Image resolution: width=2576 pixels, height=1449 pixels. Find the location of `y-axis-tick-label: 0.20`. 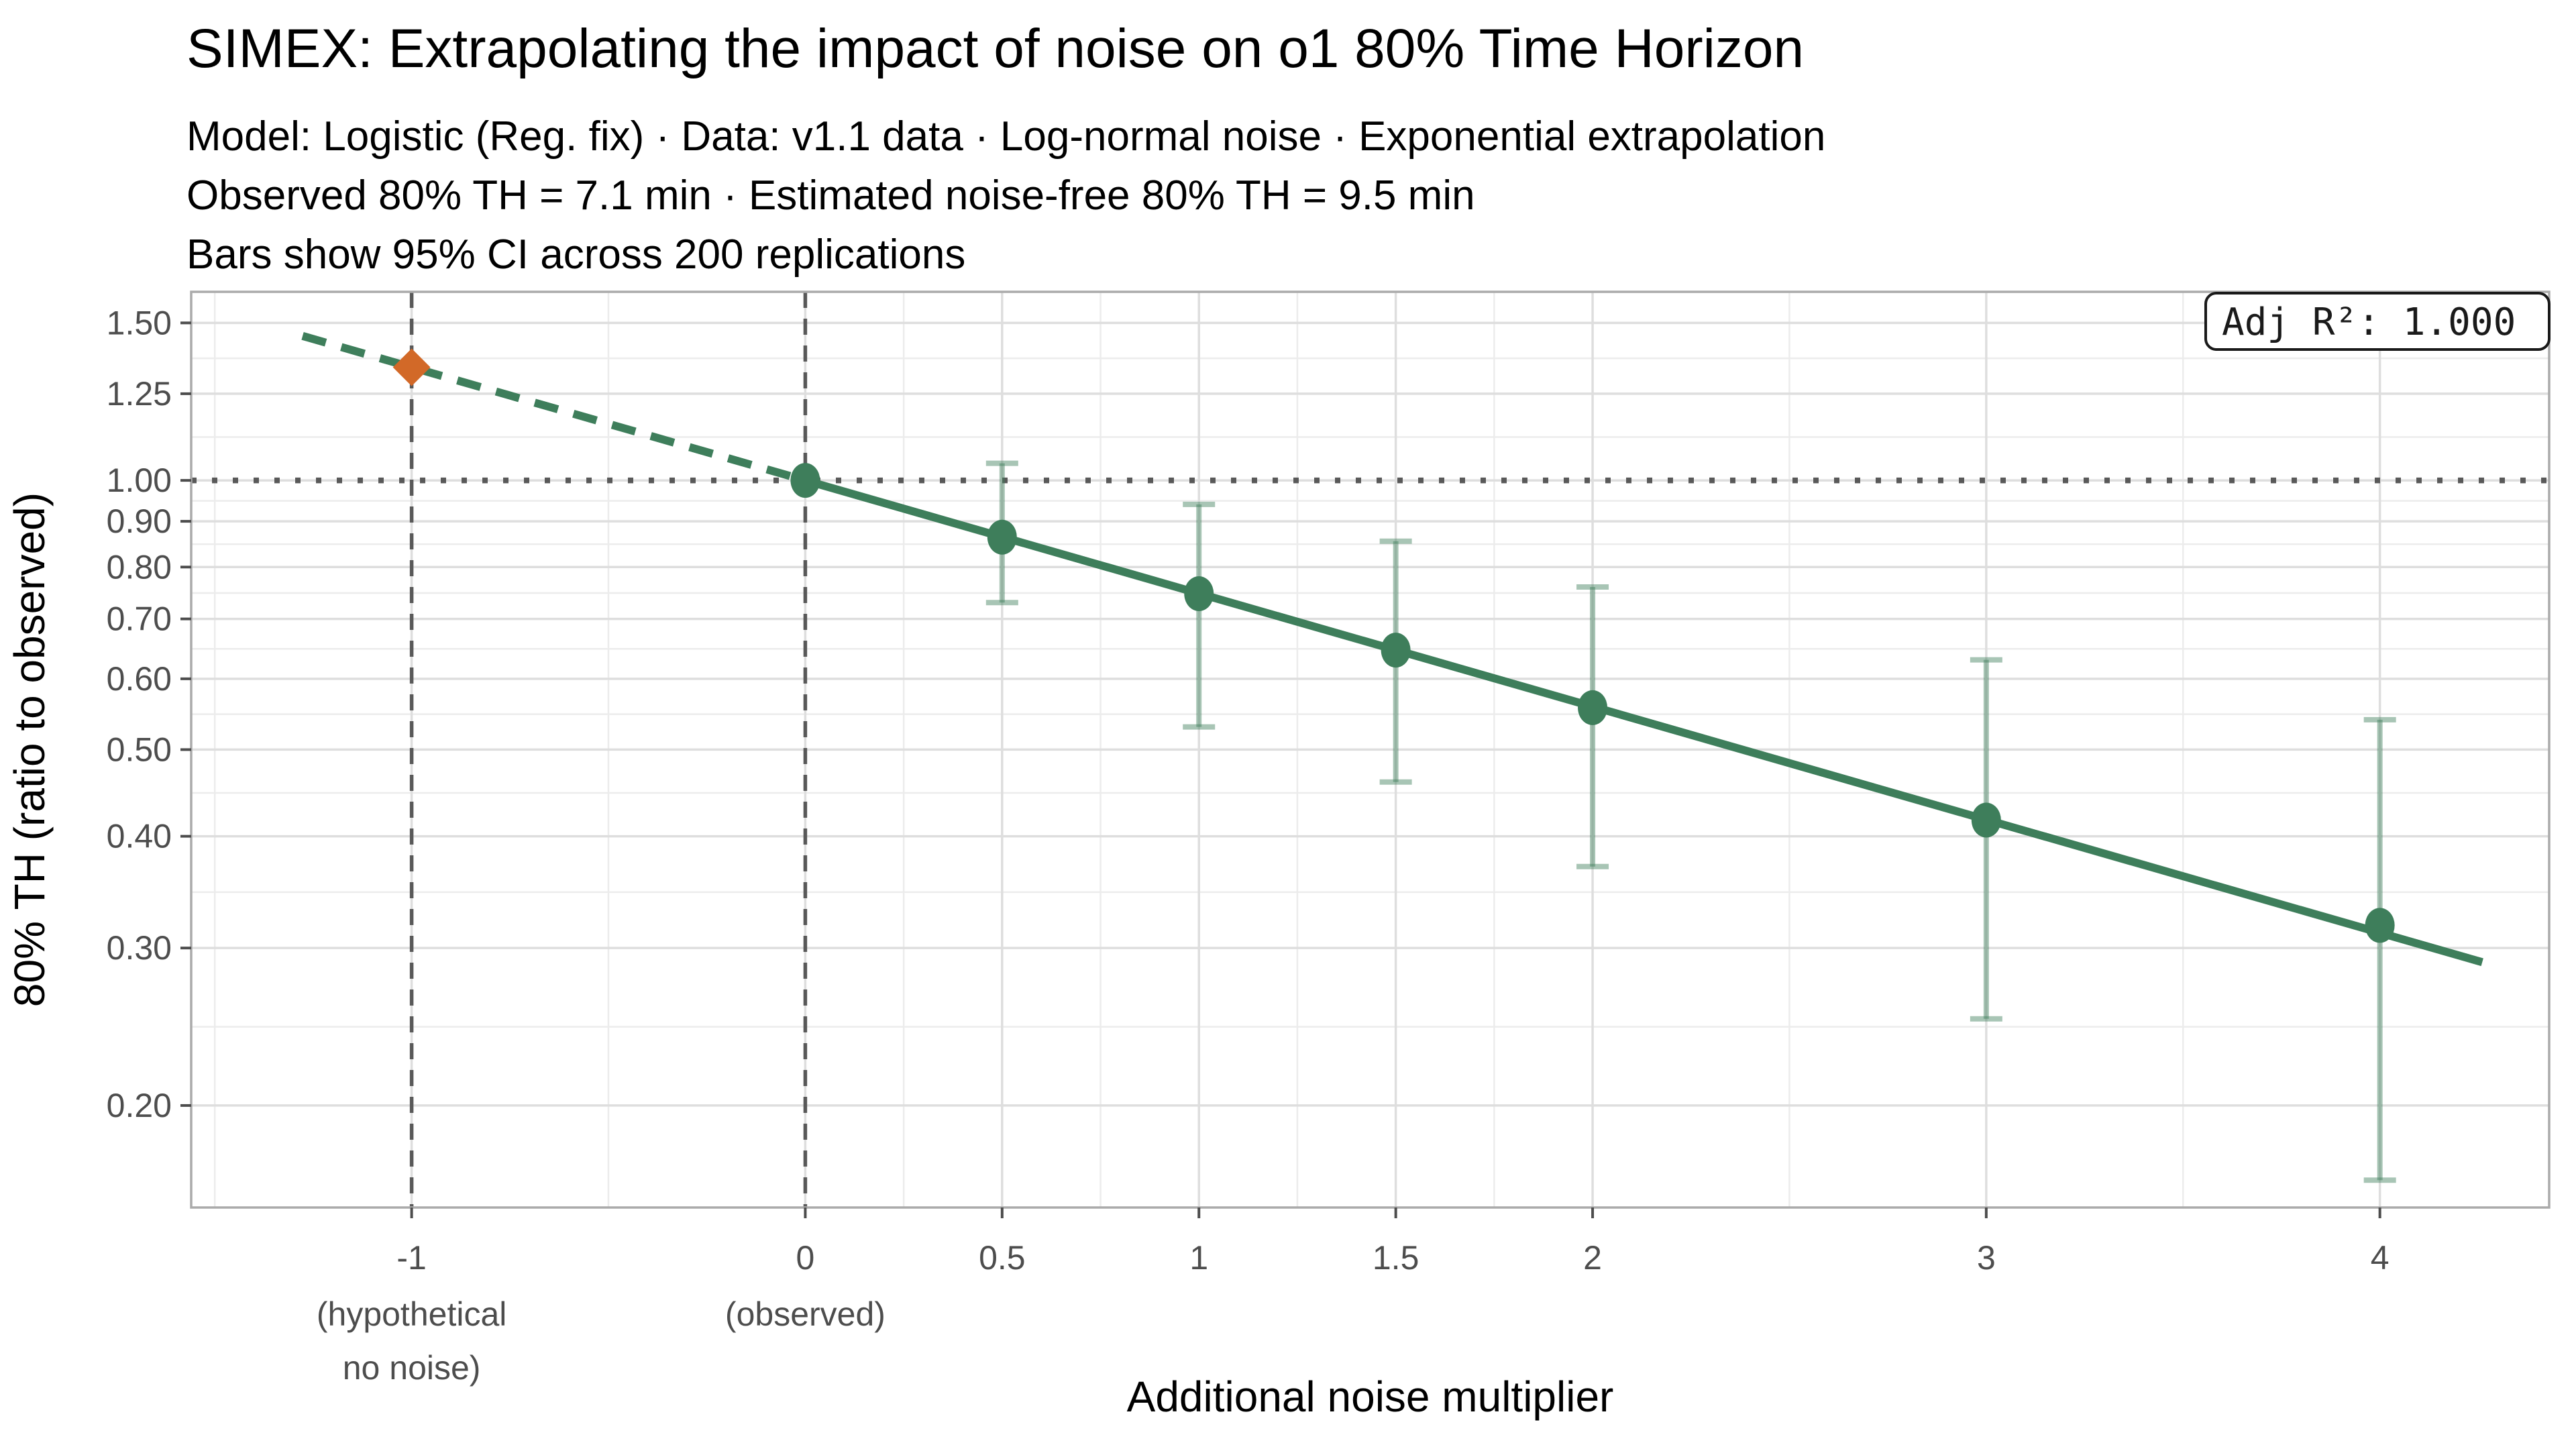

y-axis-tick-label: 0.20 is located at coordinates (139, 1105).